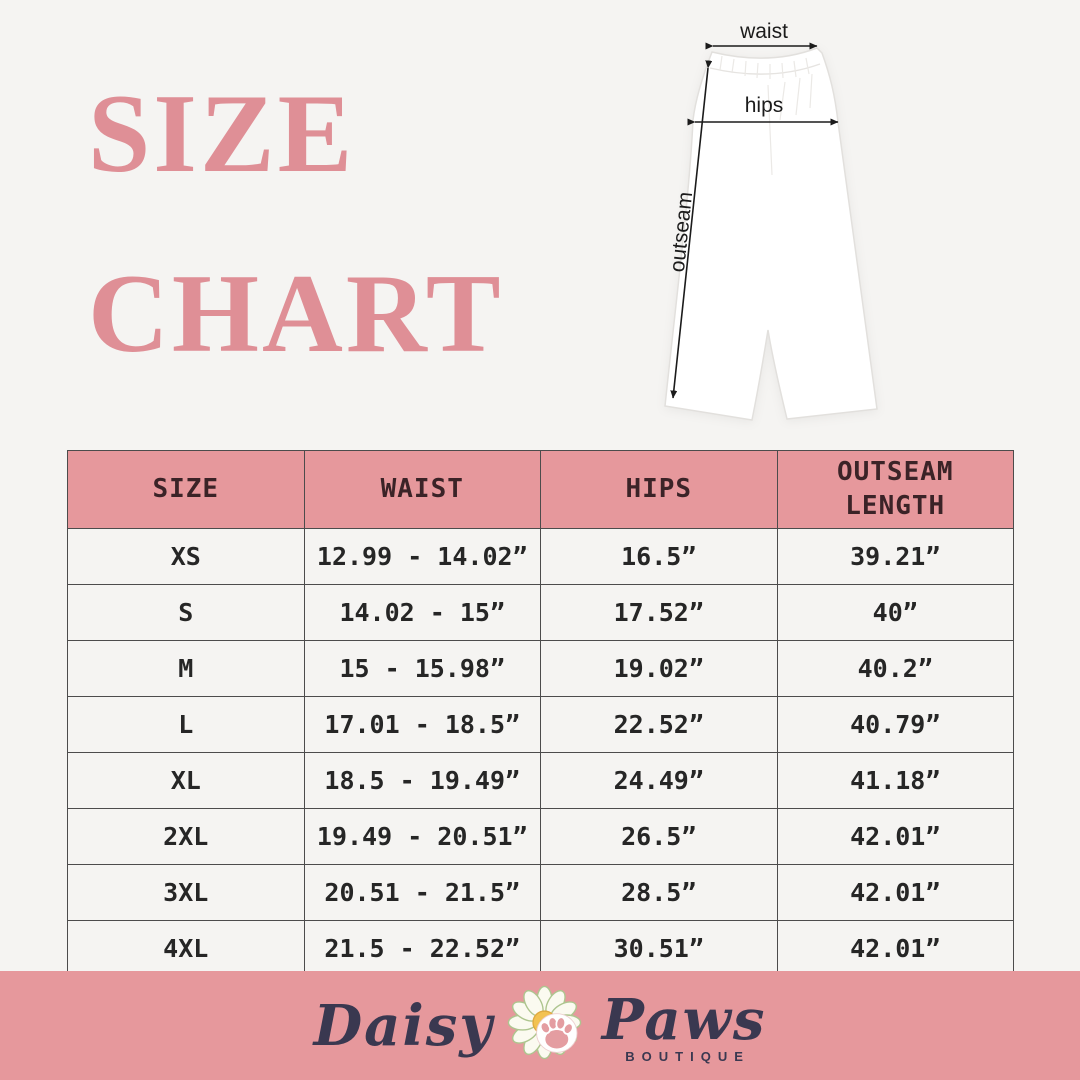 This screenshot has height=1080, width=1080. I want to click on hips-cell: 22.52”, so click(659, 724).